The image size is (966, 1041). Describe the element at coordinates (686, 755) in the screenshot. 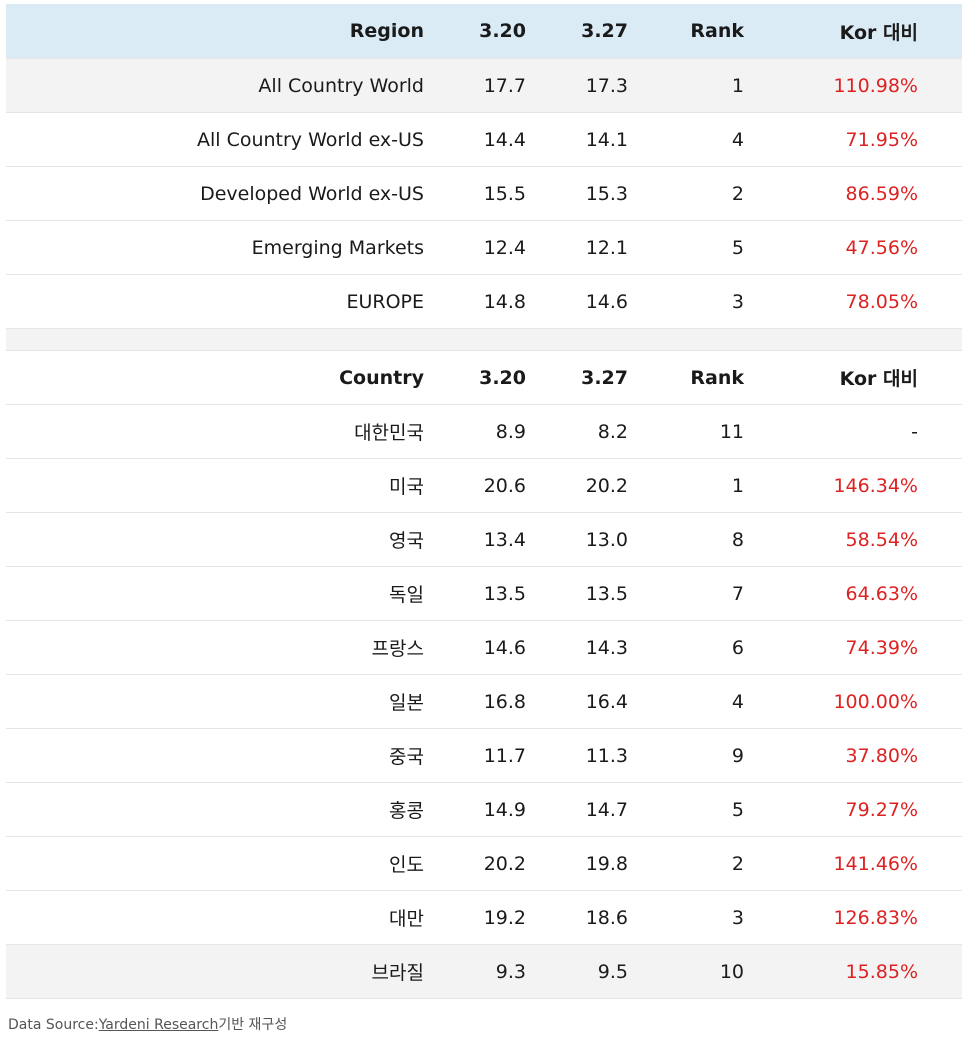

I see `row-rank: 9` at that location.